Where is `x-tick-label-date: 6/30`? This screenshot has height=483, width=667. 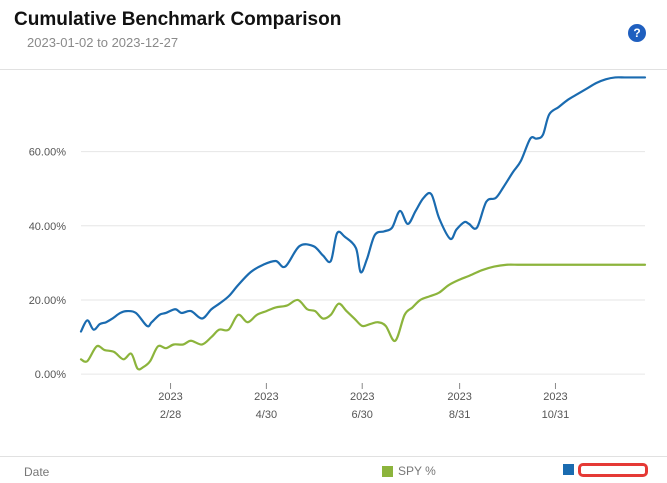 x-tick-label-date: 6/30 is located at coordinates (362, 415).